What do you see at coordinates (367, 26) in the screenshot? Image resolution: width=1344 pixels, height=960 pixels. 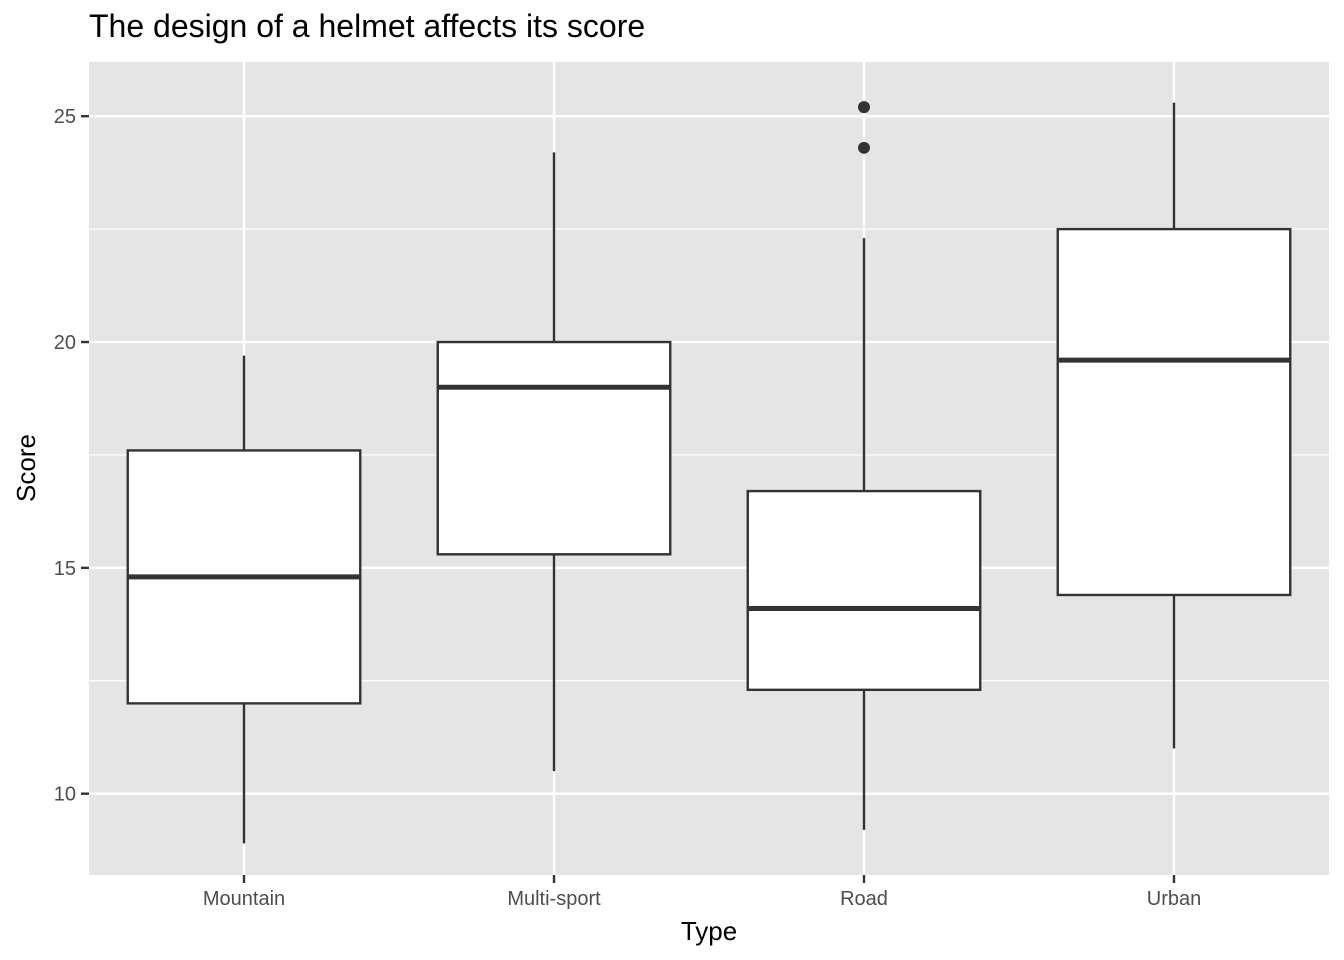 I see `chart-title: The design of a helmet affects its score` at bounding box center [367, 26].